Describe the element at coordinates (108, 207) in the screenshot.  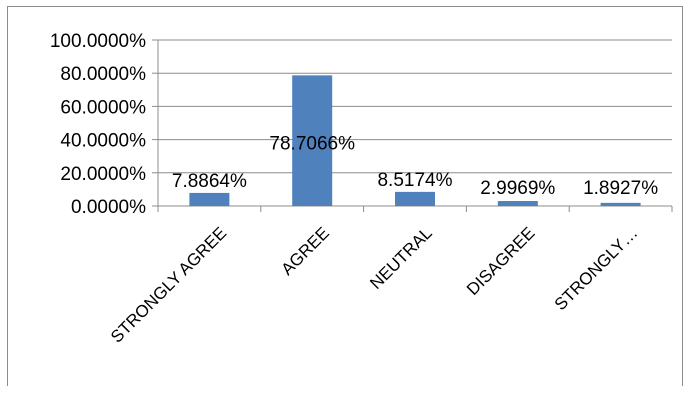
I see `y-tick-label: 0.0000%` at that location.